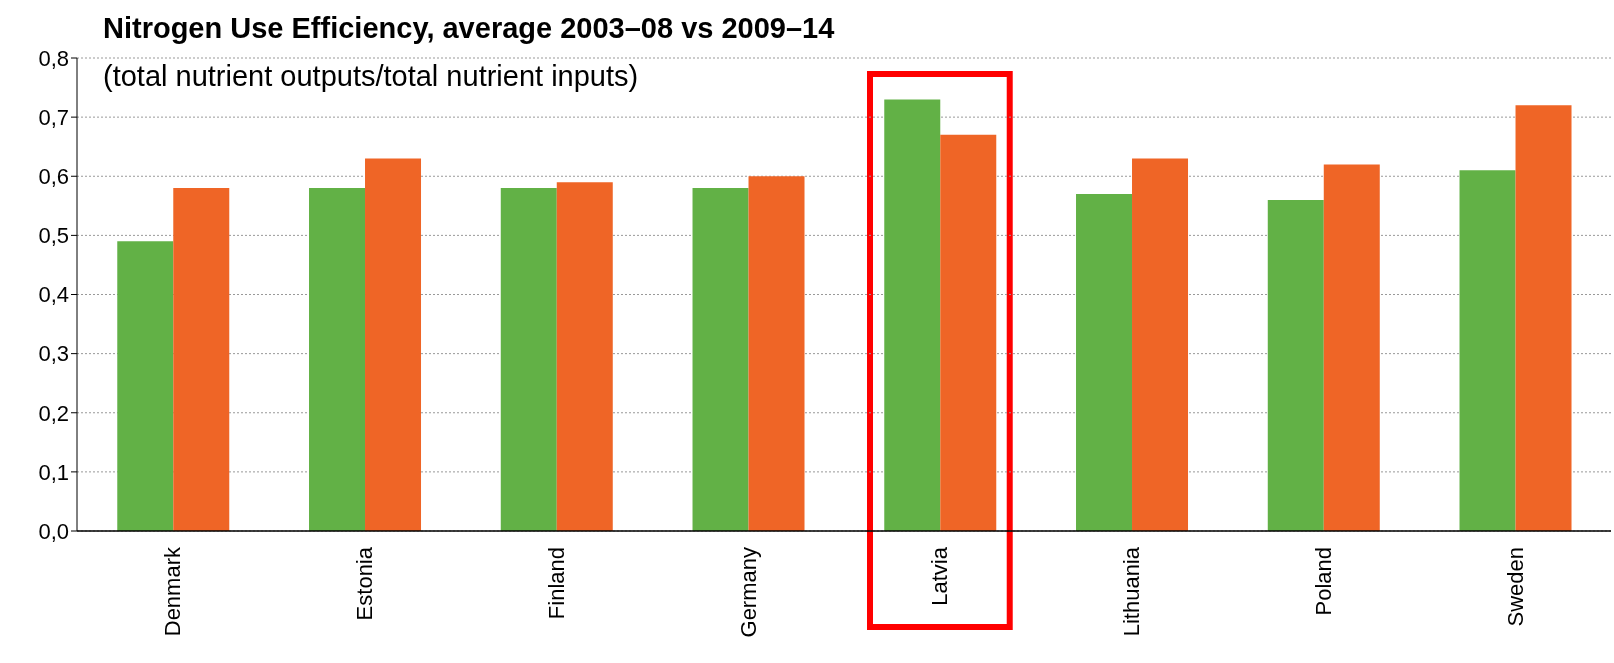 The height and width of the screenshot is (663, 1614). What do you see at coordinates (53, 236) in the screenshot?
I see `y-tick-label: 0,5` at bounding box center [53, 236].